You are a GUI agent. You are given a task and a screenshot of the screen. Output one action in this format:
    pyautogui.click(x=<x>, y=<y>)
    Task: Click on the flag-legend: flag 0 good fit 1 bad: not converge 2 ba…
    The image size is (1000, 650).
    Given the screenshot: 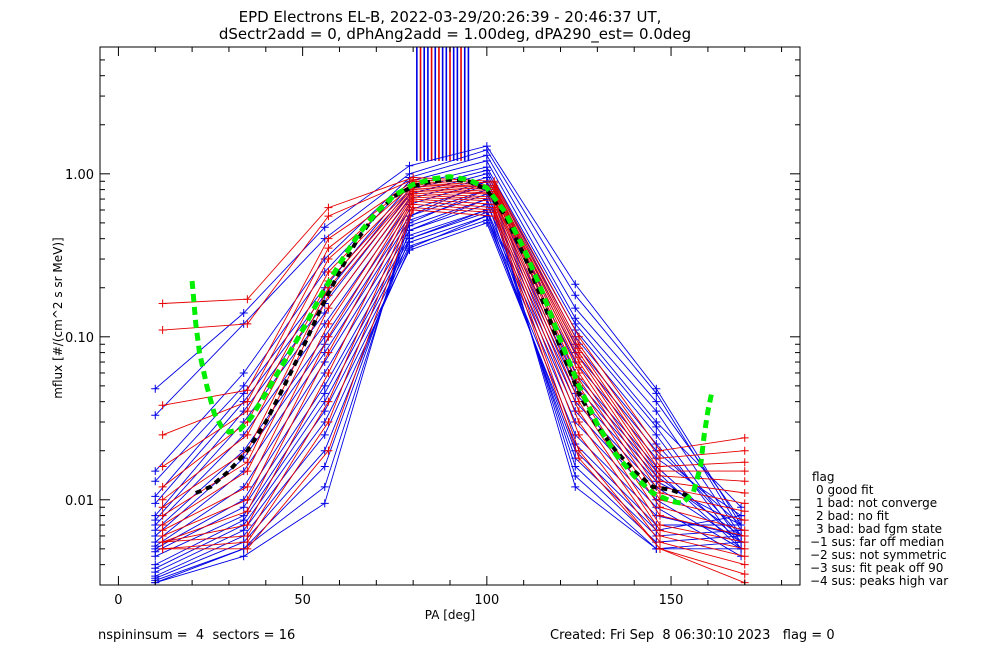 What is the action you would take?
    pyautogui.click(x=879, y=529)
    